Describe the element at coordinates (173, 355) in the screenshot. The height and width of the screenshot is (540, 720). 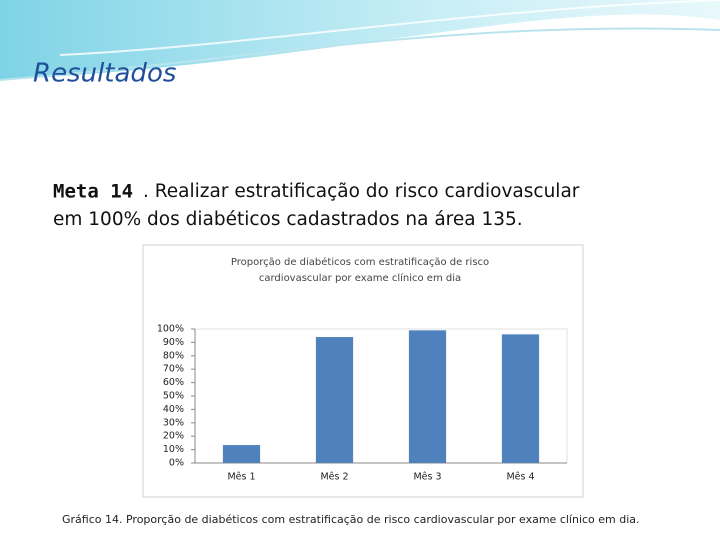
I see `y-tick-label: 80%` at that location.